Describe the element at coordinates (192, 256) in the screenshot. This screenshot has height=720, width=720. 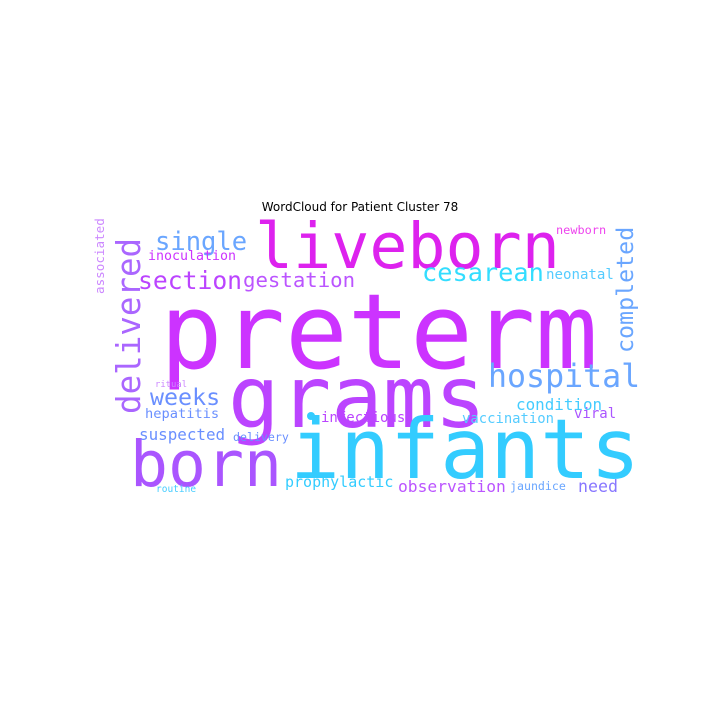
I see `word-inoculation: inoculation` at that location.